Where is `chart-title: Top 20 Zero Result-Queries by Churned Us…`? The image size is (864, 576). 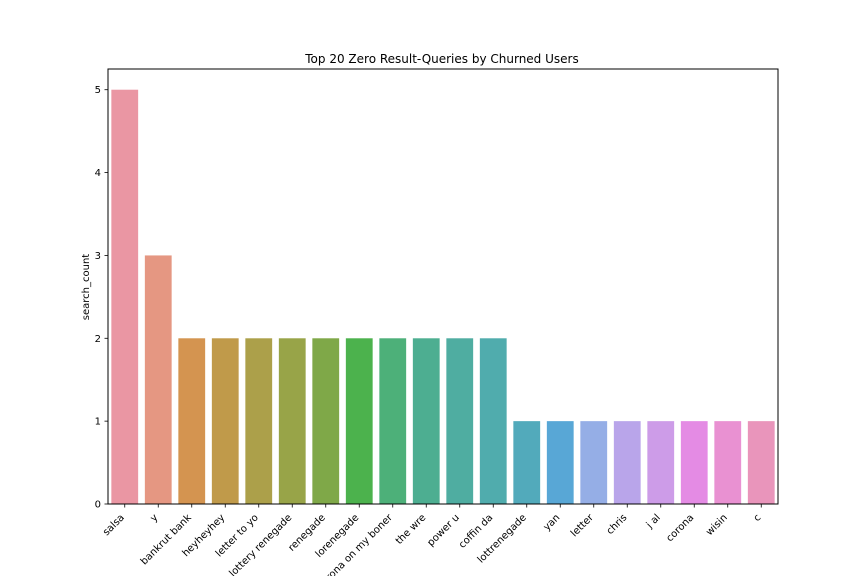 chart-title: Top 20 Zero Result-Queries by Churned Us… is located at coordinates (441, 59).